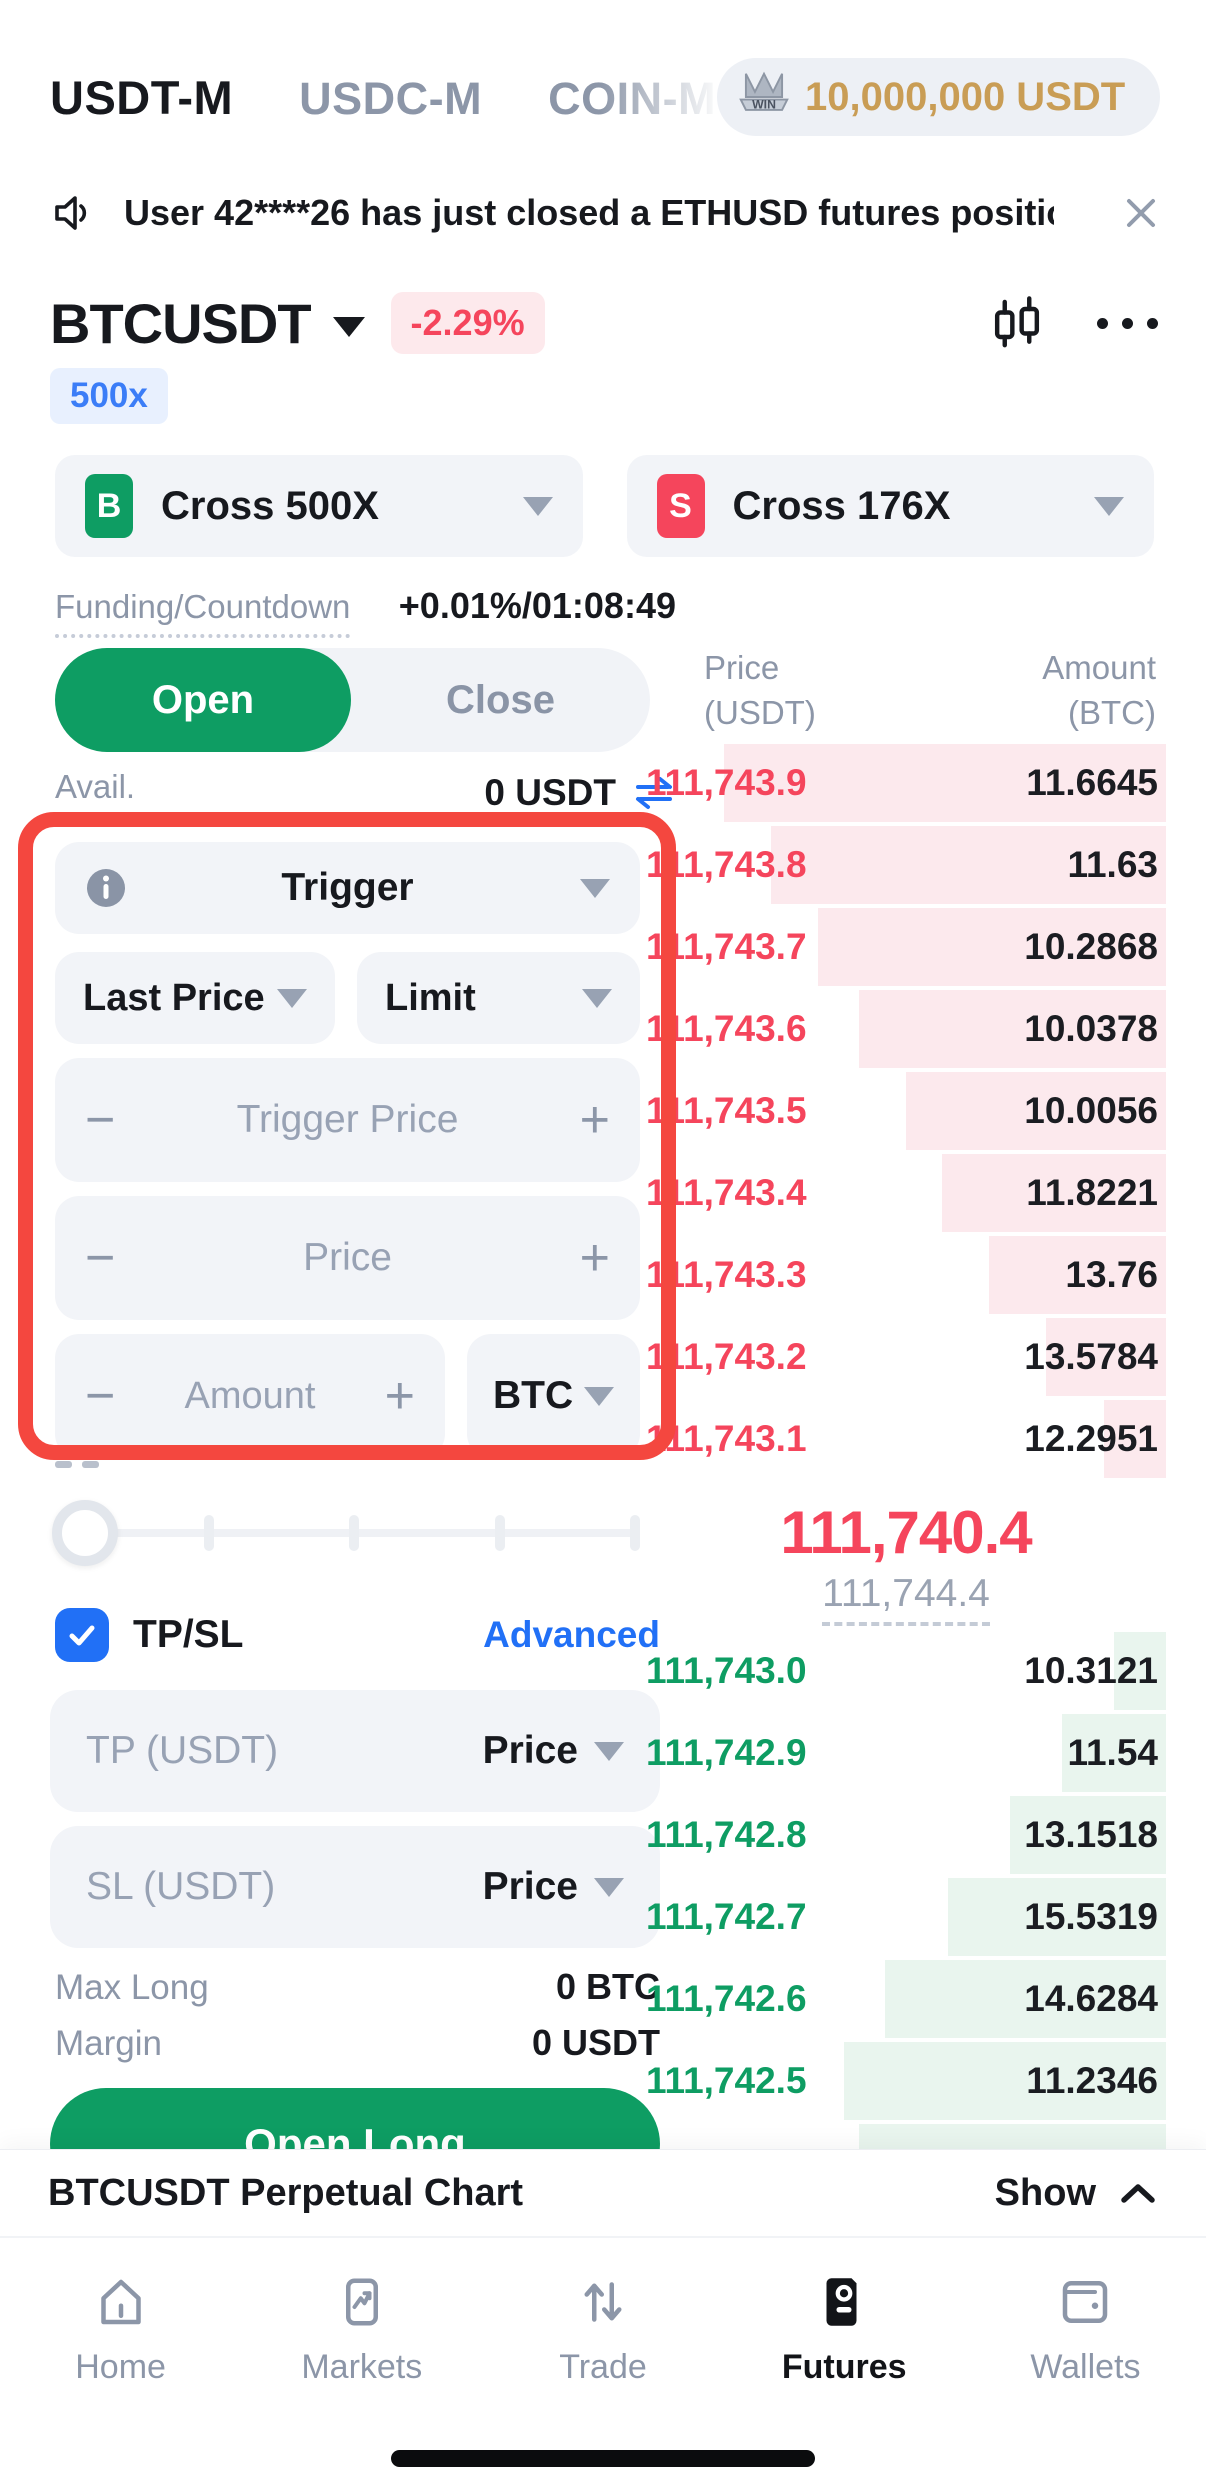 The width and height of the screenshot is (1206, 2489). Describe the element at coordinates (1017, 323) in the screenshot. I see `candlestick-chart-icon` at that location.